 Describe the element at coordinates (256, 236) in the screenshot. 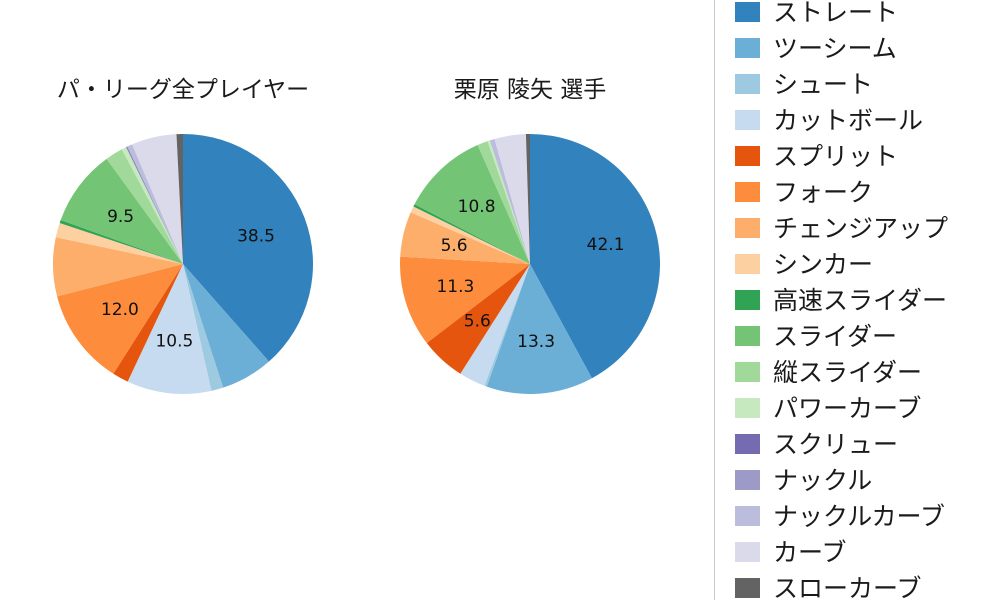

I see `pie-percent-label: 38.5` at that location.